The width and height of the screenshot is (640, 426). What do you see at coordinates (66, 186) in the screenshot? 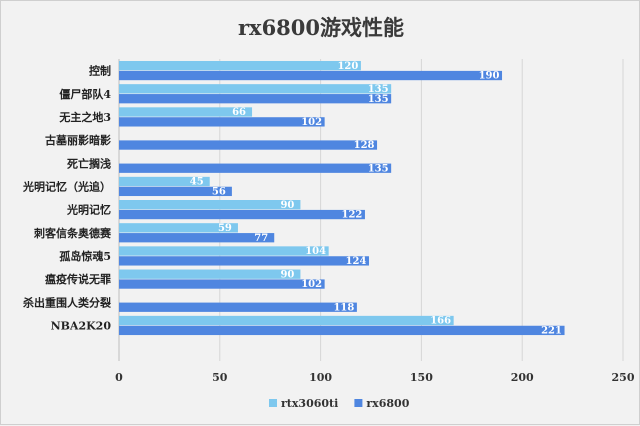
I see `category-label: 光明记忆（光追）` at bounding box center [66, 186].